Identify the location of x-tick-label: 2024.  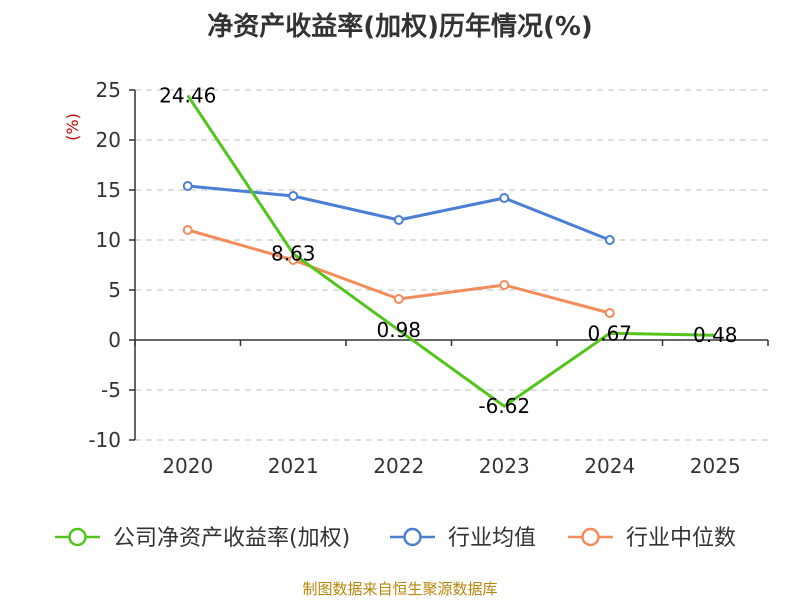
(609, 466).